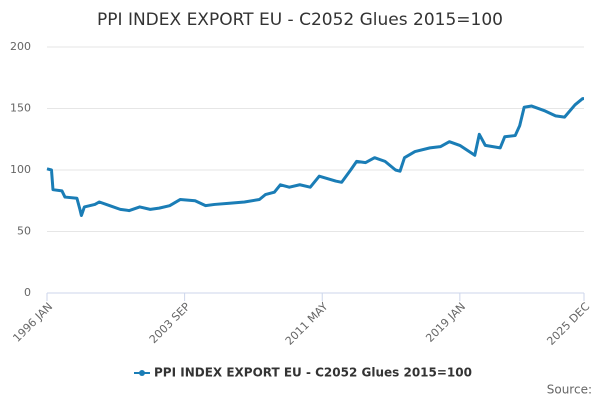 This screenshot has width=600, height=400. I want to click on y-tick-label: 0, so click(27, 292).